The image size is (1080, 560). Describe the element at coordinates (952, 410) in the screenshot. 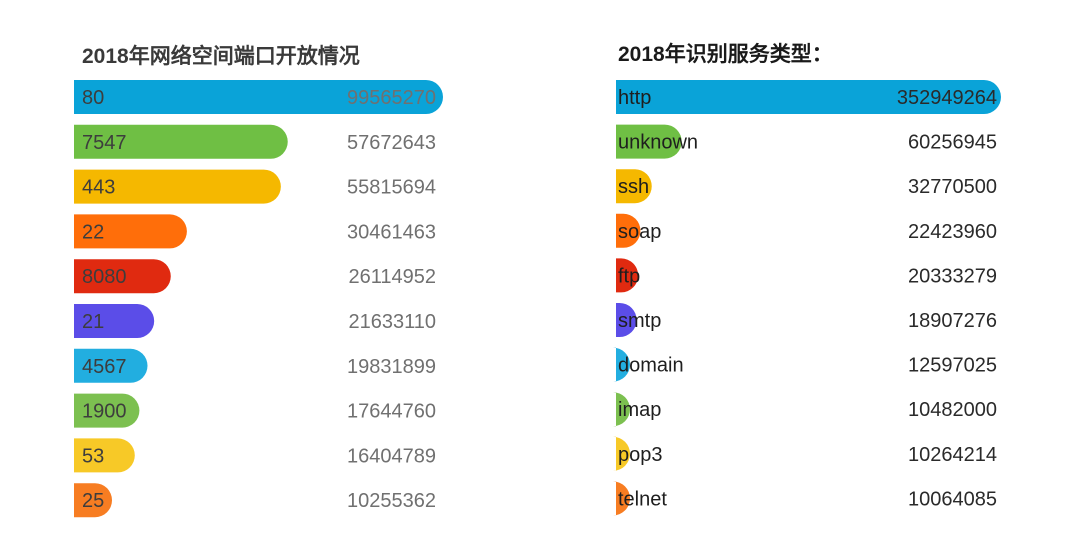

I see `service-value-label: 10482000` at that location.